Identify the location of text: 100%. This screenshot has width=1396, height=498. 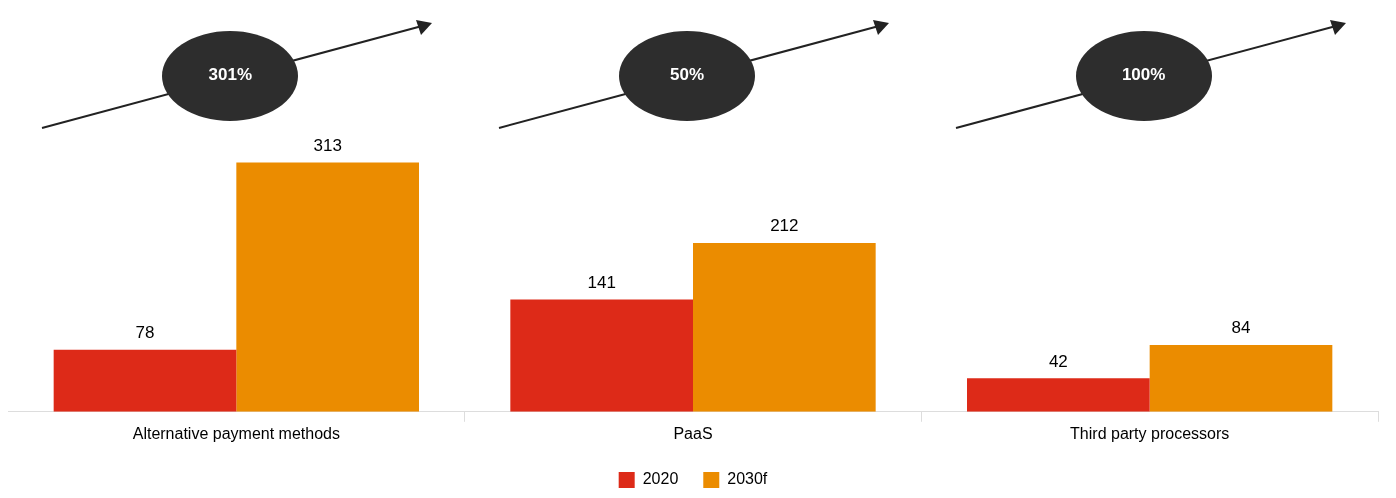
(1143, 75).